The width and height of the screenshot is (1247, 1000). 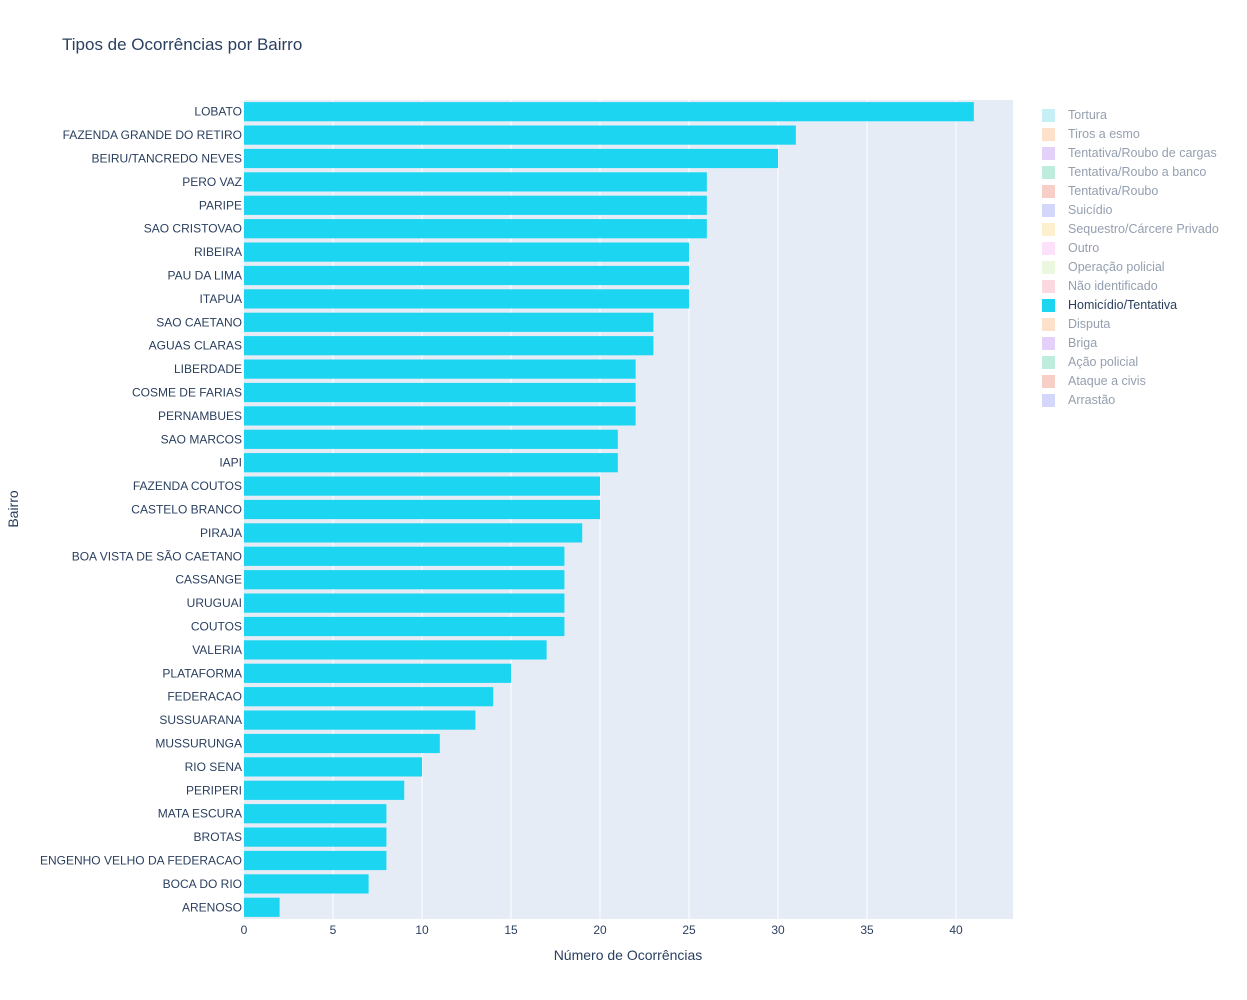 What do you see at coordinates (1082, 343) in the screenshot?
I see `legend-label: Briga` at bounding box center [1082, 343].